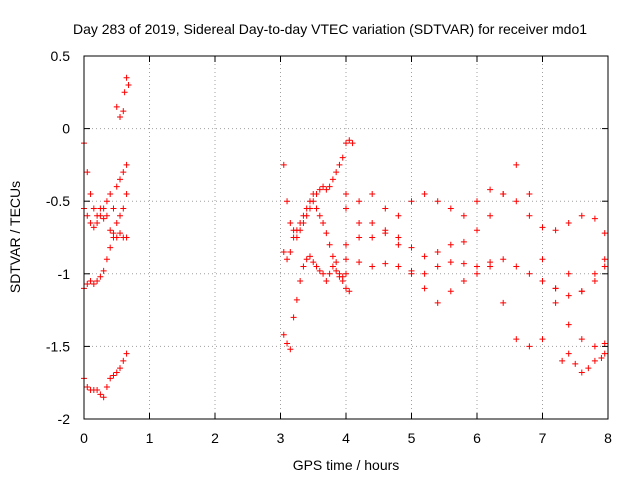 The width and height of the screenshot is (640, 480). Describe the element at coordinates (105, 375) in the screenshot. I see `series-s4` at that location.